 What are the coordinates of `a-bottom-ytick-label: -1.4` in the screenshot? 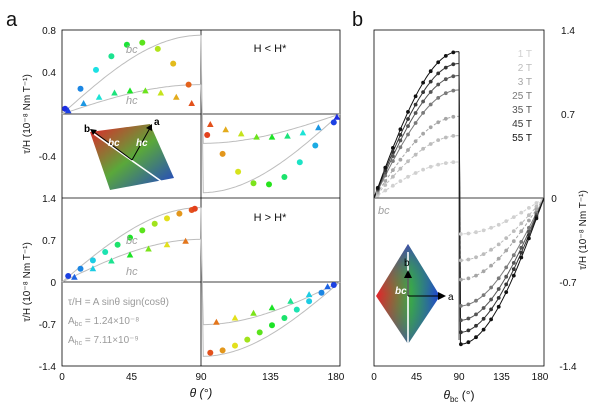 It's located at (48, 367).